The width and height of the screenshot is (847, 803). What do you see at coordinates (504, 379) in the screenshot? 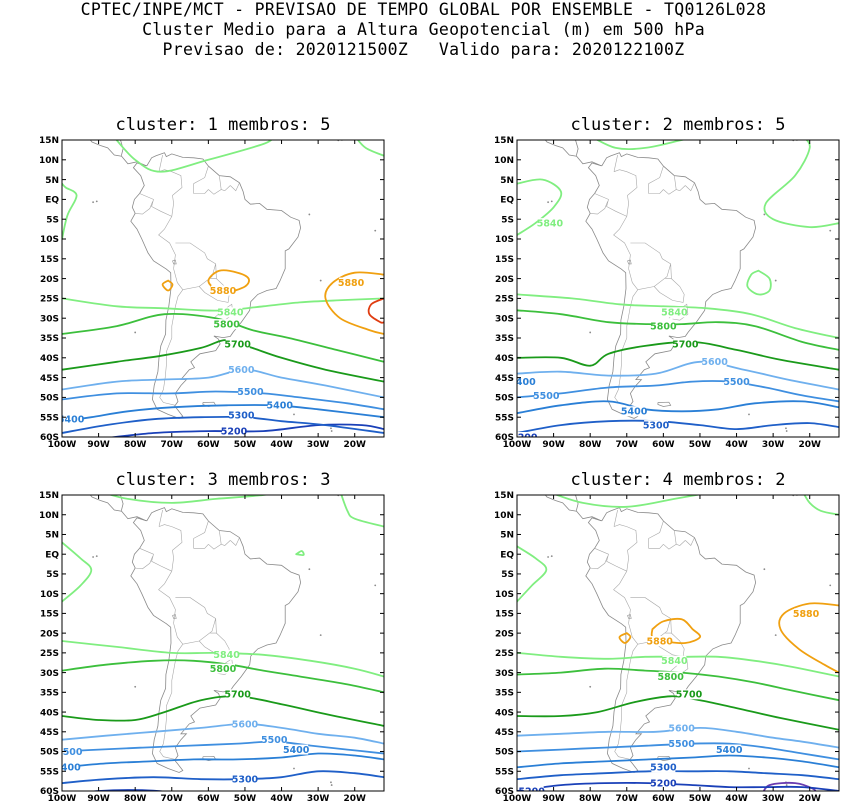
I see `lat-tick-label: 45S` at bounding box center [504, 379].